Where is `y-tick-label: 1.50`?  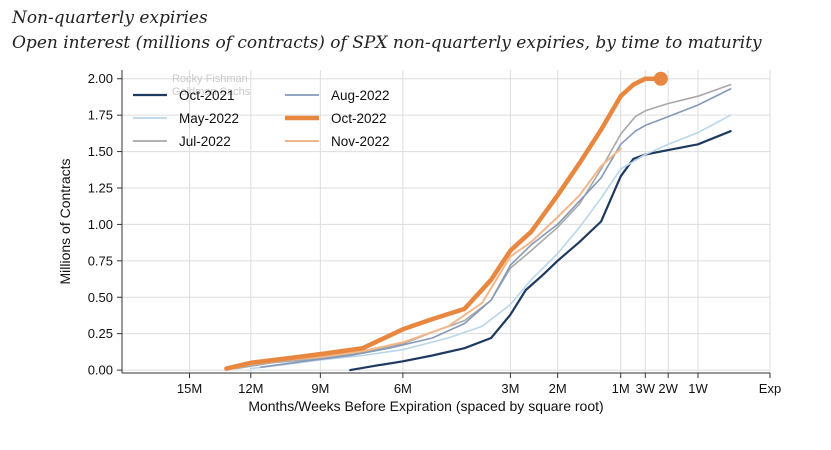
y-tick-label: 1.50 is located at coordinates (100, 151).